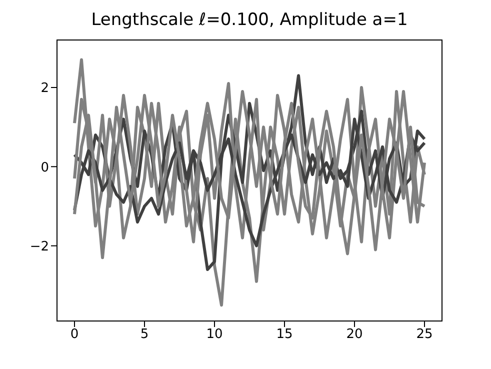 Image resolution: width=491 pixels, height=369 pixels. Describe the element at coordinates (354, 334) in the screenshot. I see `x-tick-label: 20` at that location.